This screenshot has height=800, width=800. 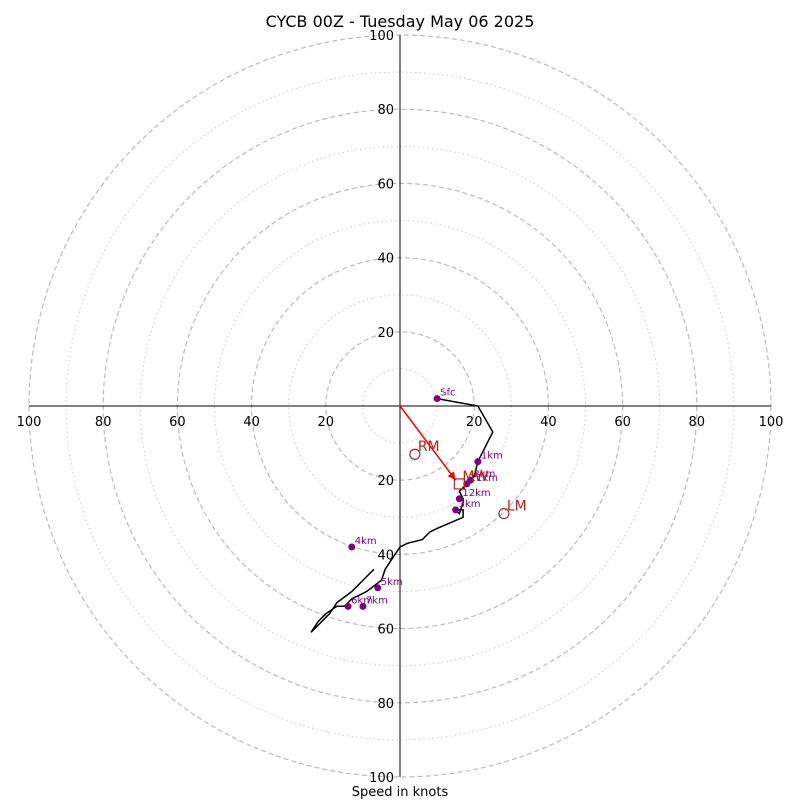 What do you see at coordinates (377, 600) in the screenshot?
I see `height-marker-label: 7km` at bounding box center [377, 600].